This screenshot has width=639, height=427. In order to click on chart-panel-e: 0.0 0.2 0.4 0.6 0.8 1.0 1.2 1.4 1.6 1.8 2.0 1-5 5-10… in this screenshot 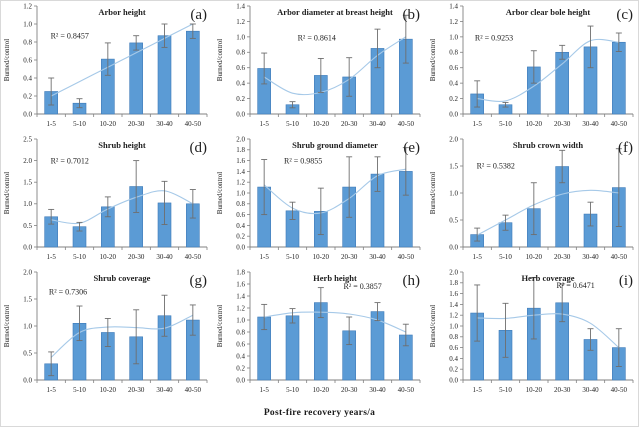, I will do `click(320, 200)`.